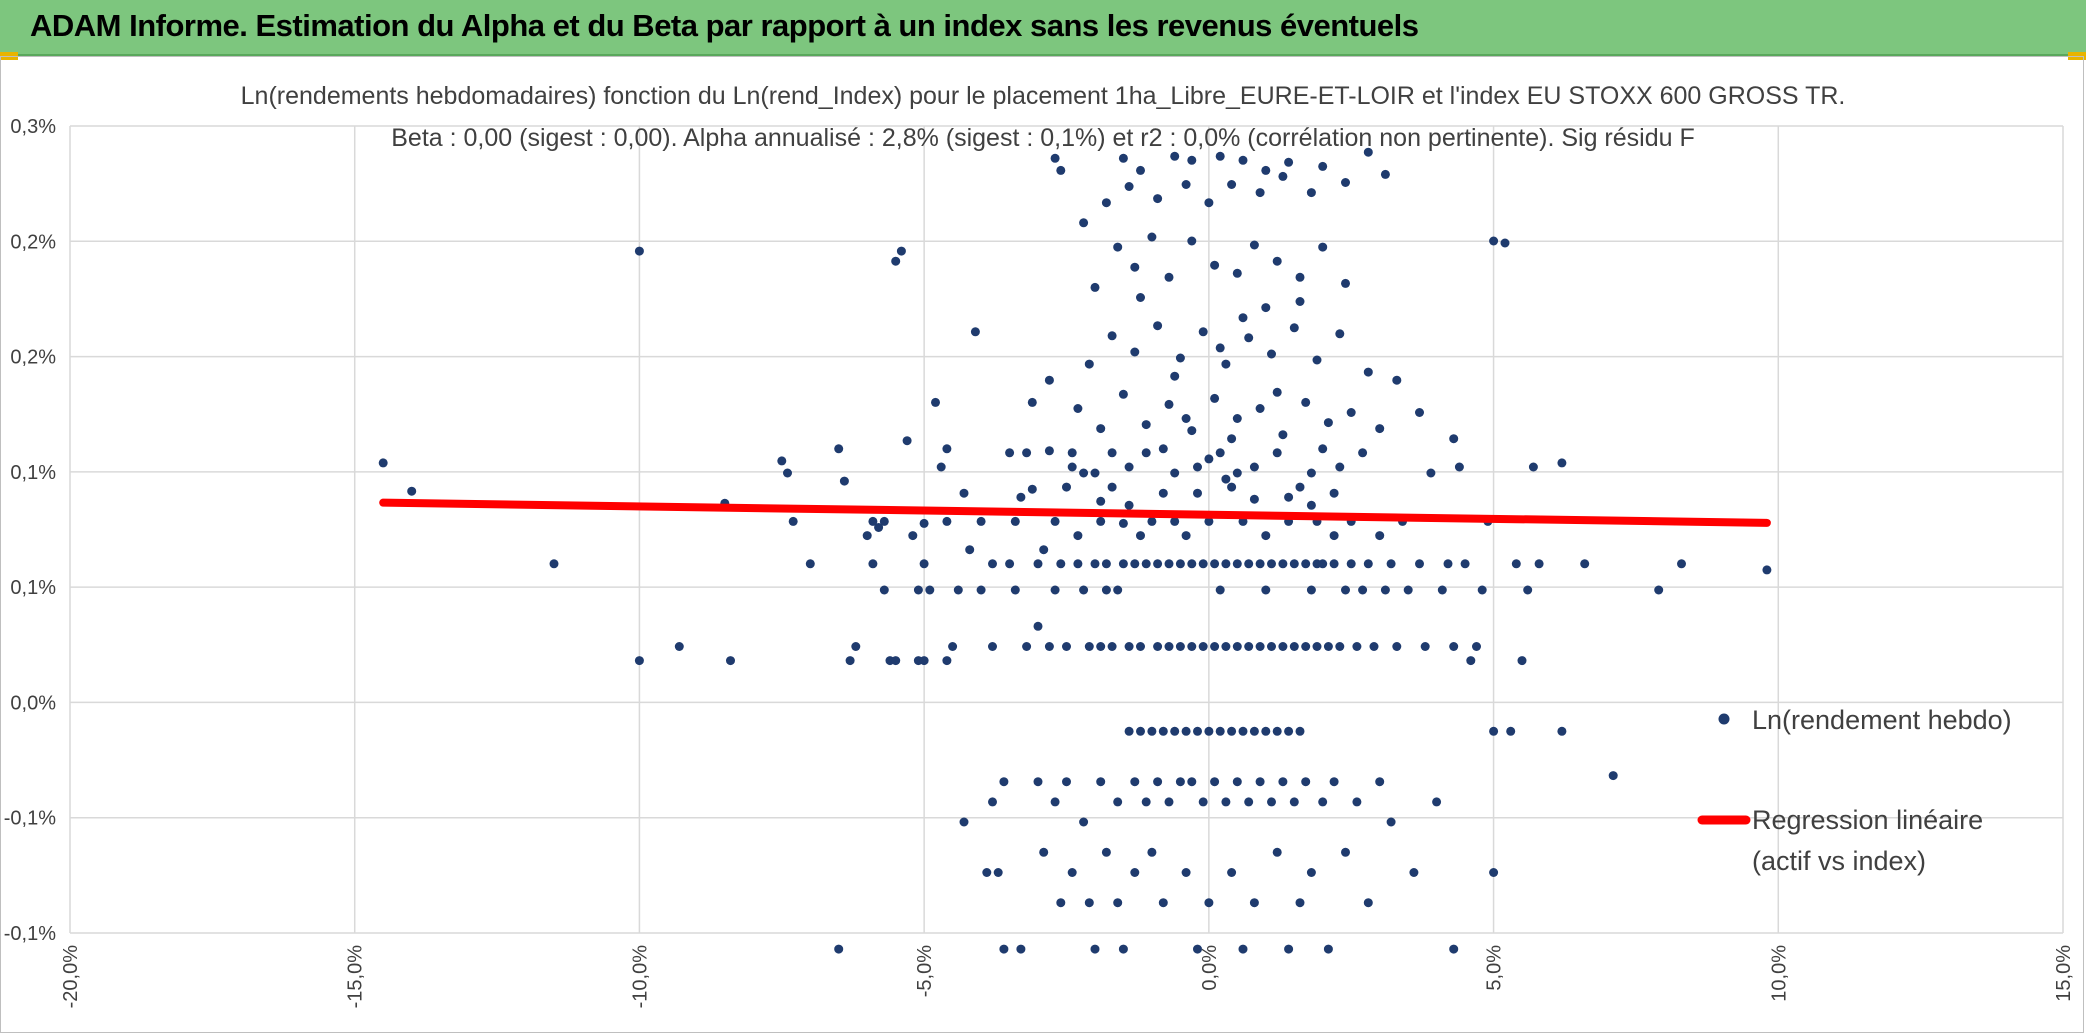 The image size is (2086, 1035). I want to click on x-tick-label: 5,0%, so click(1495, 968).